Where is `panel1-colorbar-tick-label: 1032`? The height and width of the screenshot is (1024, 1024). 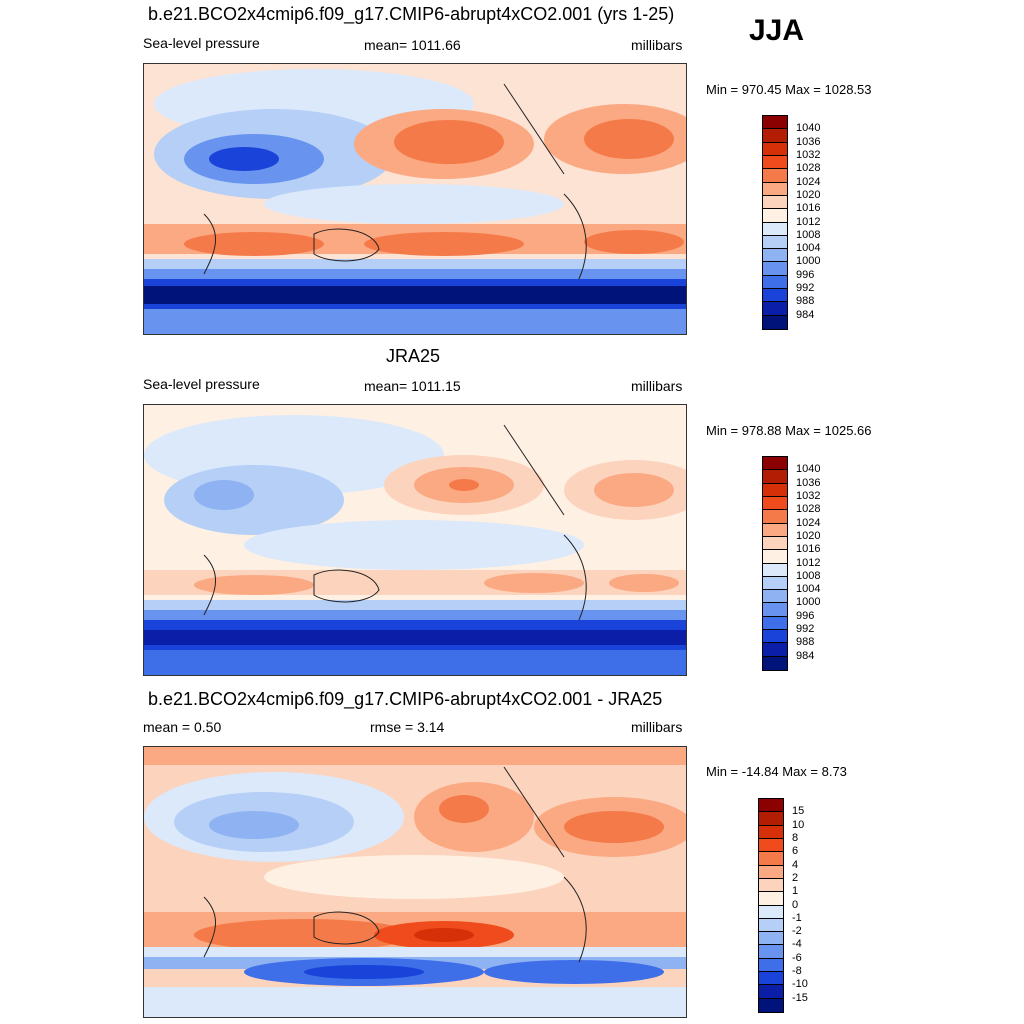
panel1-colorbar-tick-label: 1032 is located at coordinates (808, 154).